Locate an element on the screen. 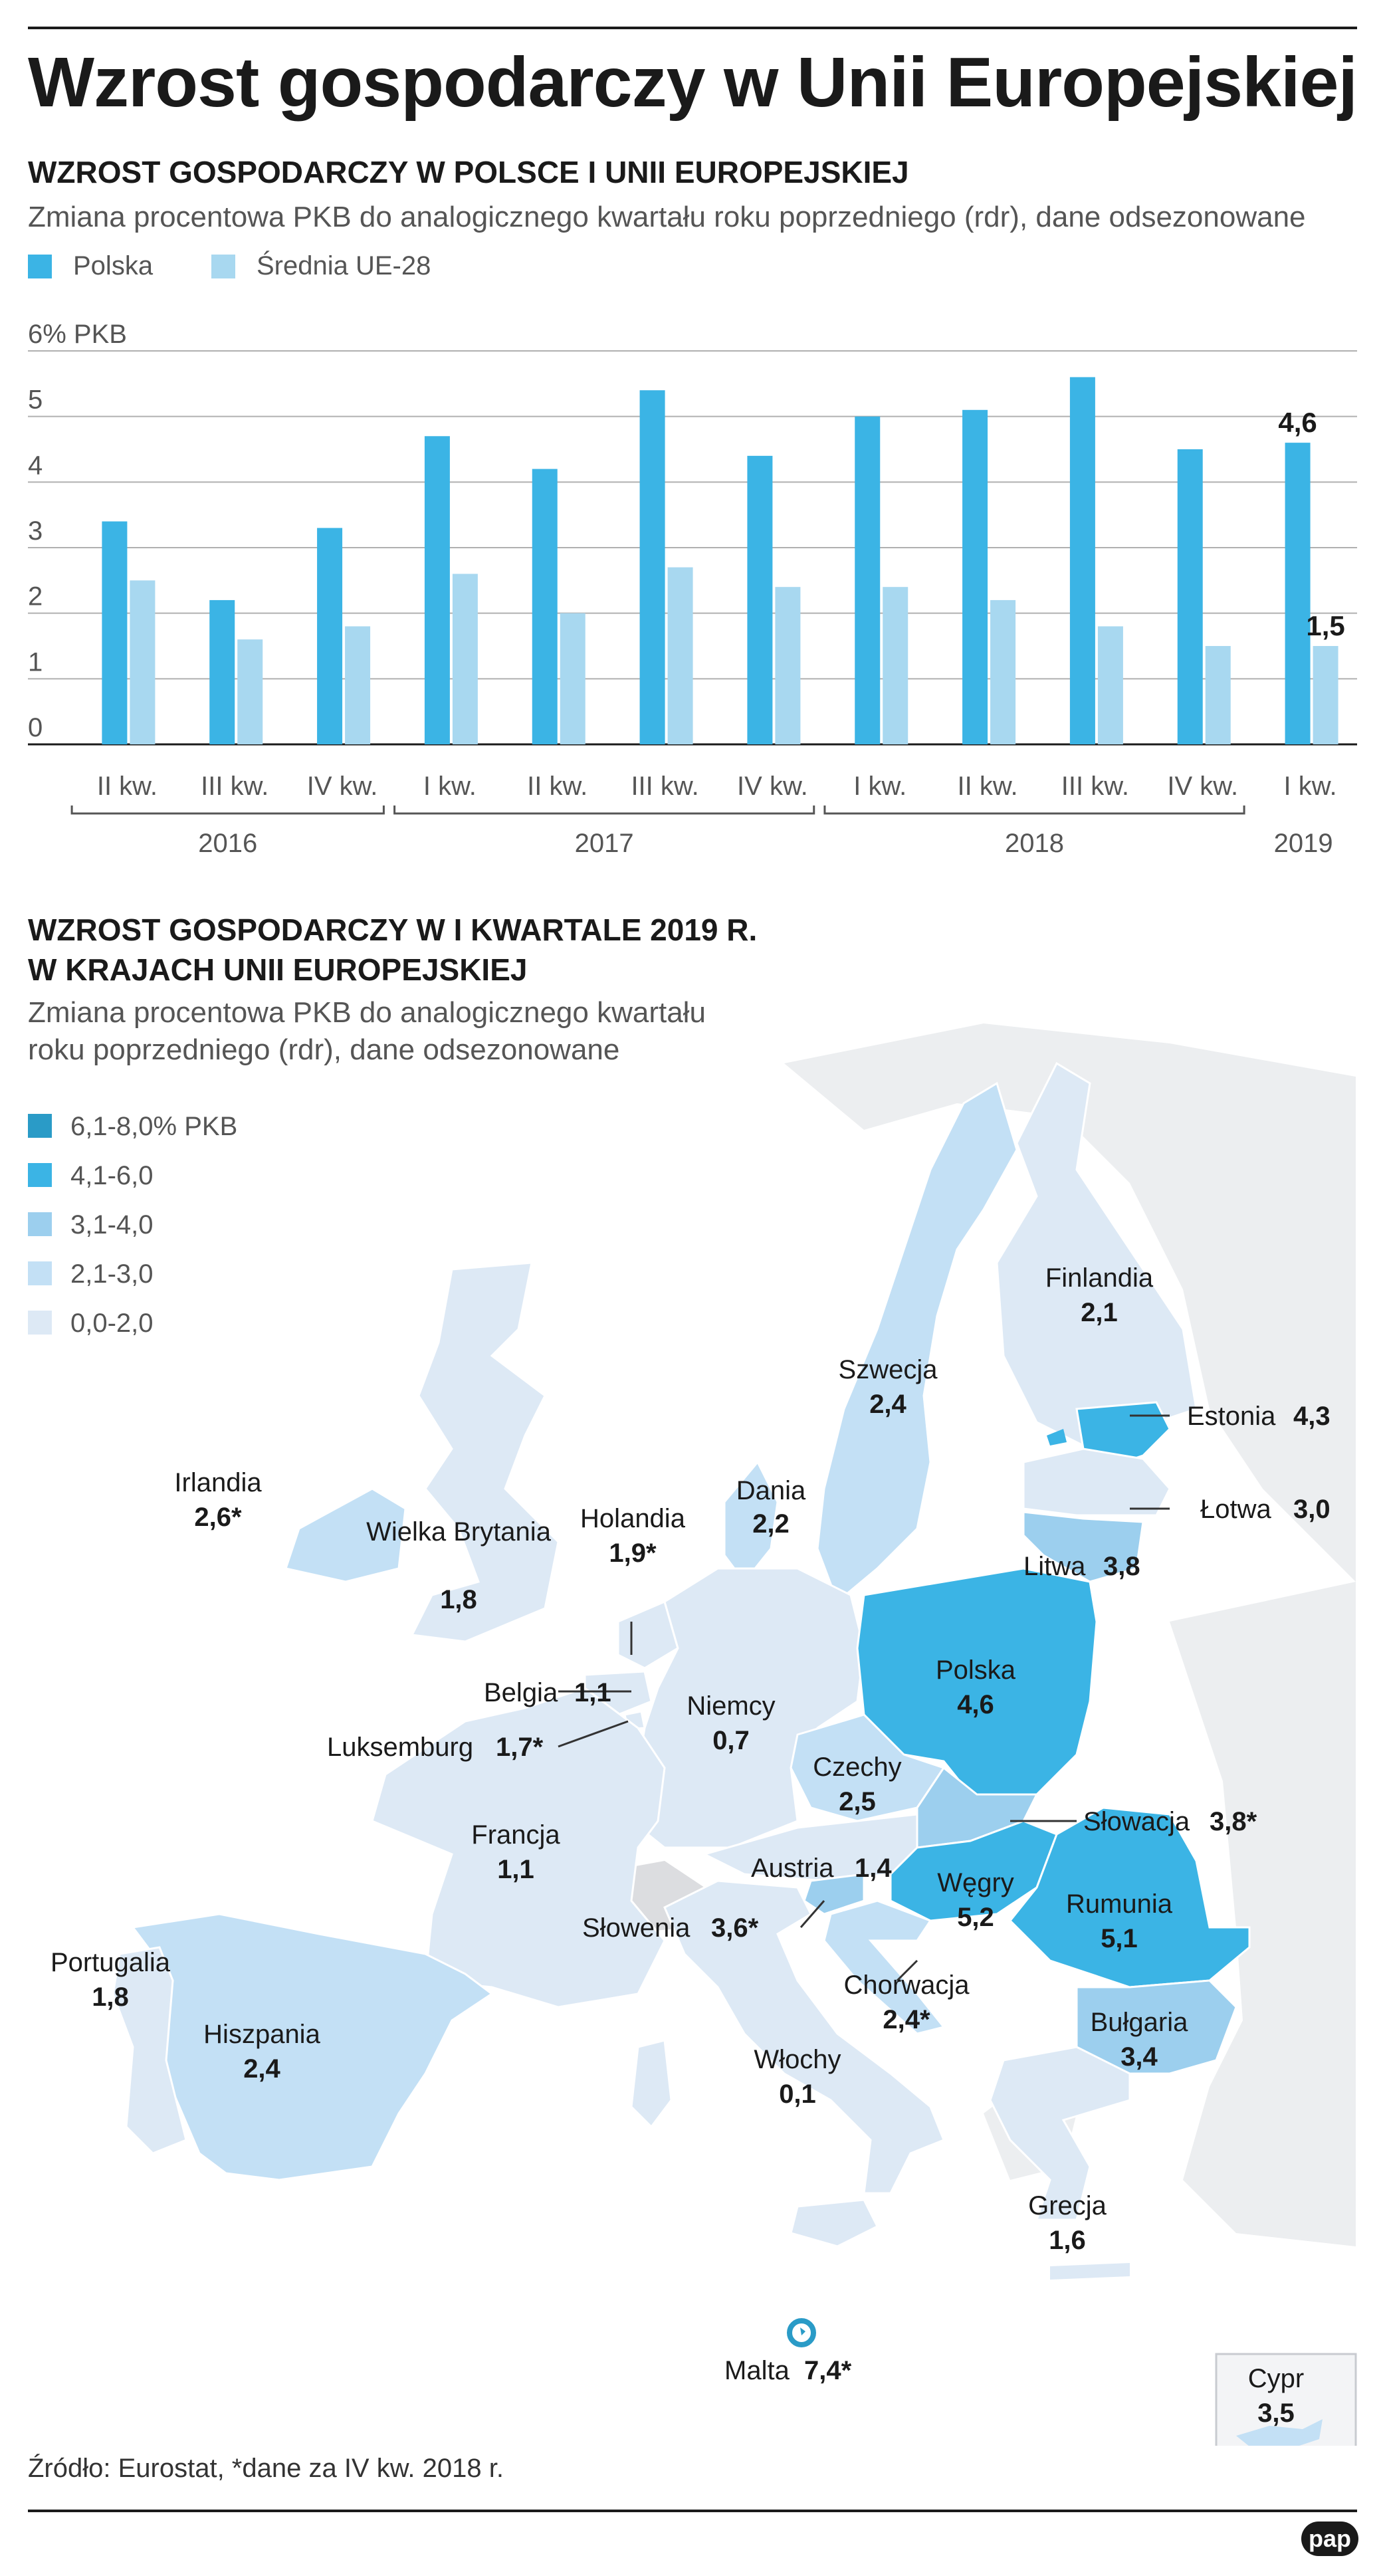 The width and height of the screenshot is (1385, 2576). label-hiszpania-value: 2,4 is located at coordinates (261, 2069).